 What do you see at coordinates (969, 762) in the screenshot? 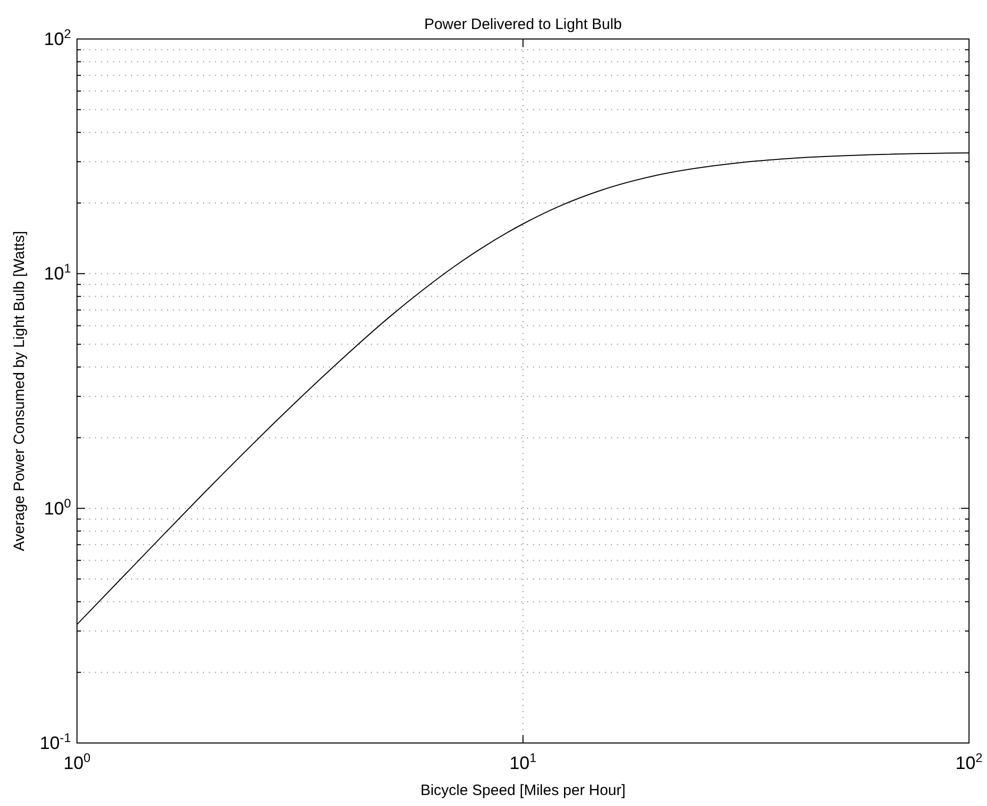
I see `x-tick-label: 10$^{2}$` at bounding box center [969, 762].